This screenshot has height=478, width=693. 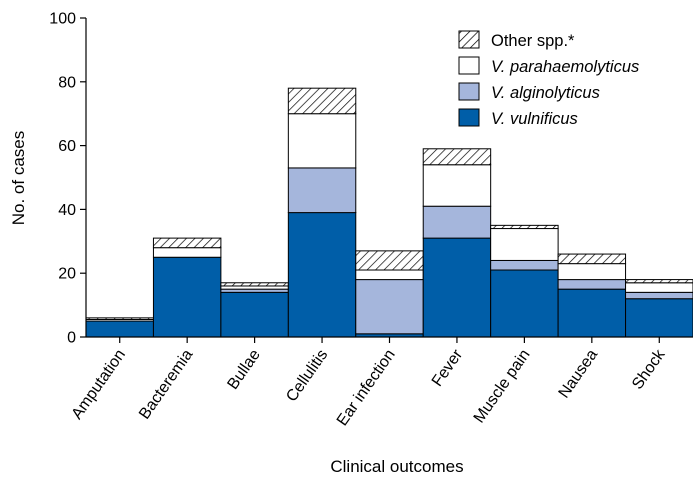 What do you see at coordinates (389, 275) in the screenshot?
I see `bar-ear-infection-v-parahaemolyticus` at bounding box center [389, 275].